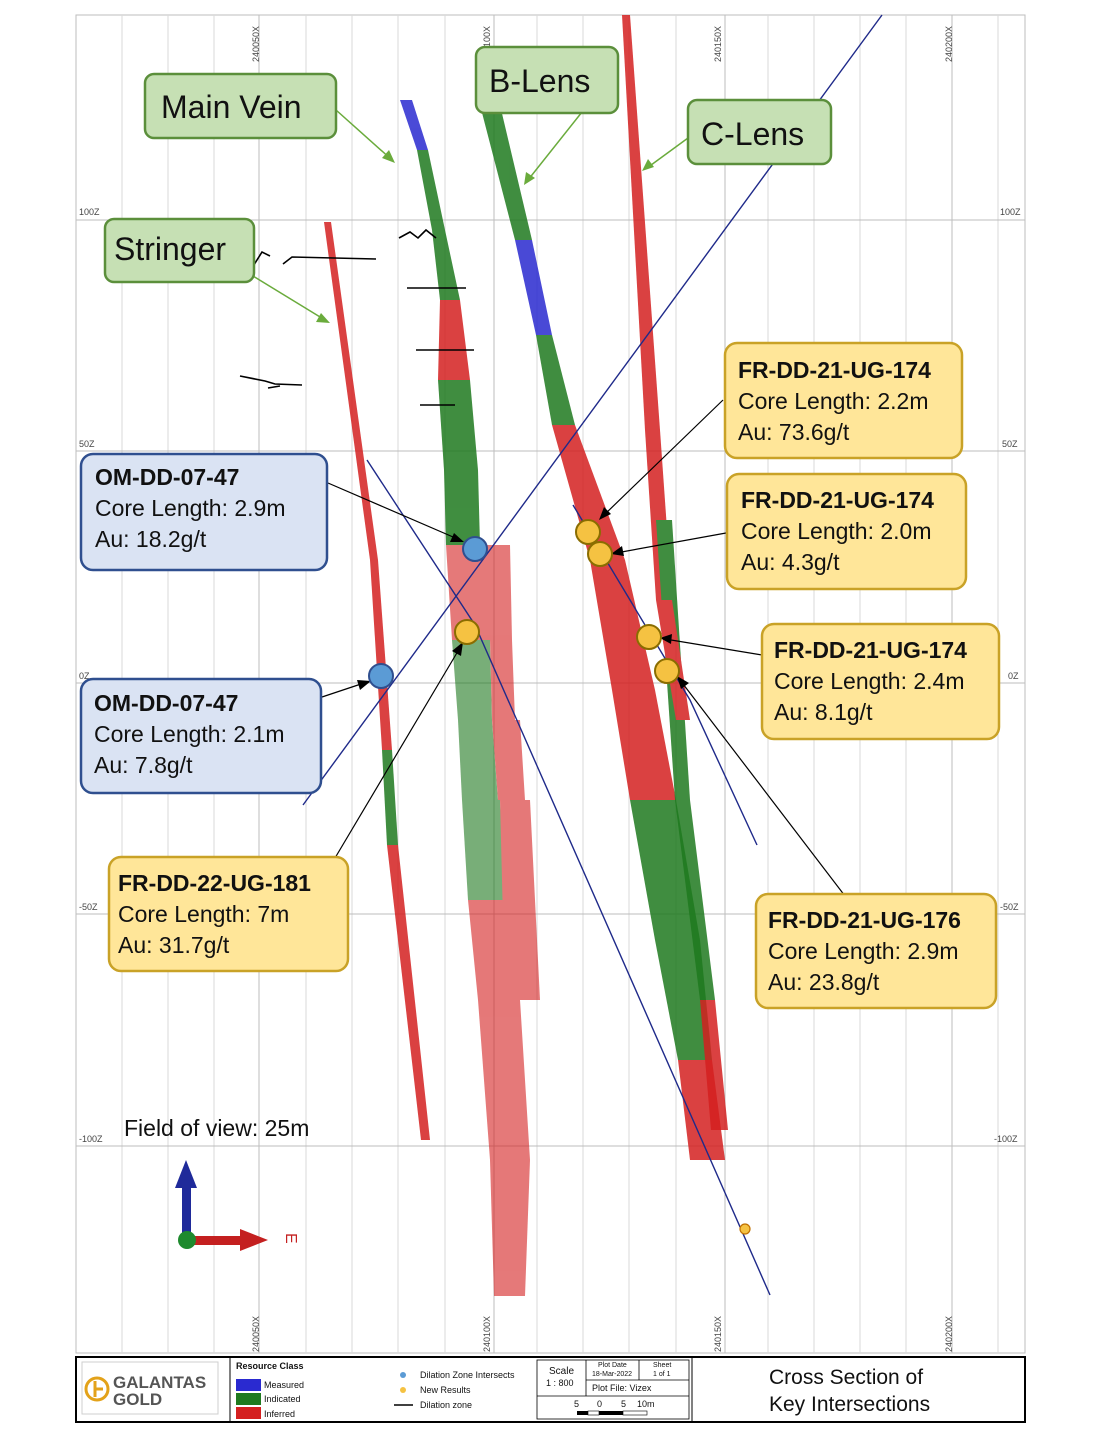  What do you see at coordinates (231, 107) in the screenshot?
I see `label-main-vein-text: Main Vein` at bounding box center [231, 107].